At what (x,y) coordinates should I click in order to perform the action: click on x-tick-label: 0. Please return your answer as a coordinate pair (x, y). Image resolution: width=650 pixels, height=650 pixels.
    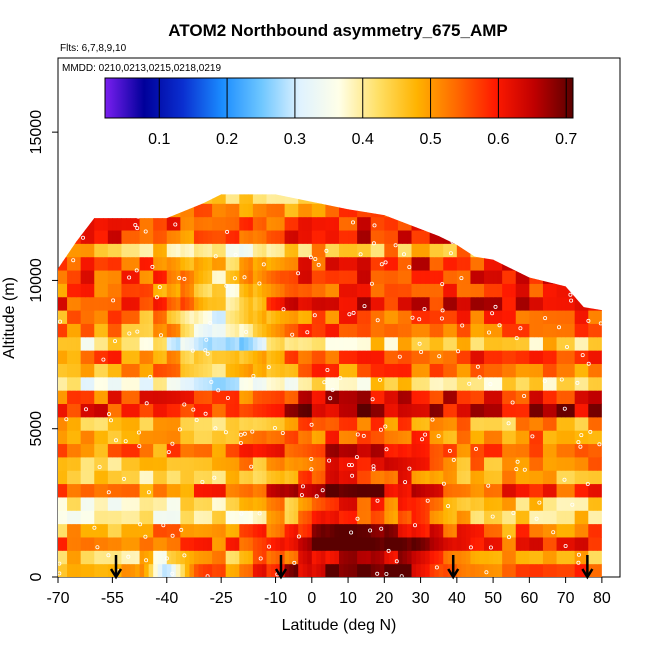
    Looking at the image, I should click on (311, 598).